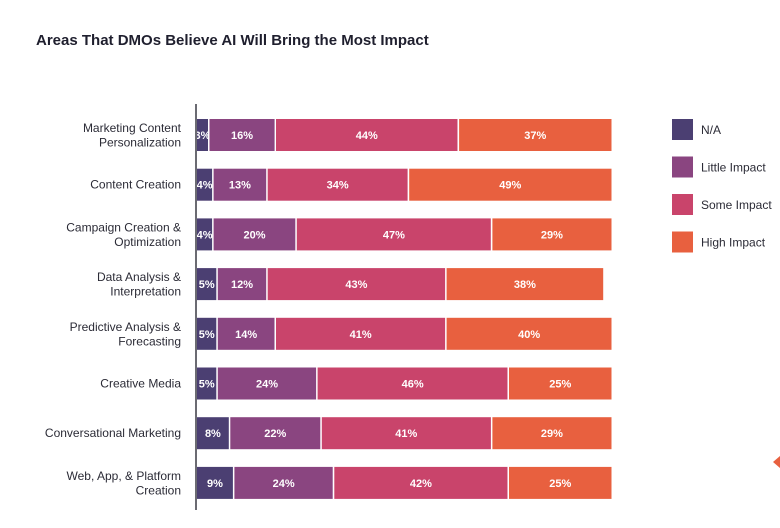  I want to click on legend-label: Little Impact, so click(733, 168).